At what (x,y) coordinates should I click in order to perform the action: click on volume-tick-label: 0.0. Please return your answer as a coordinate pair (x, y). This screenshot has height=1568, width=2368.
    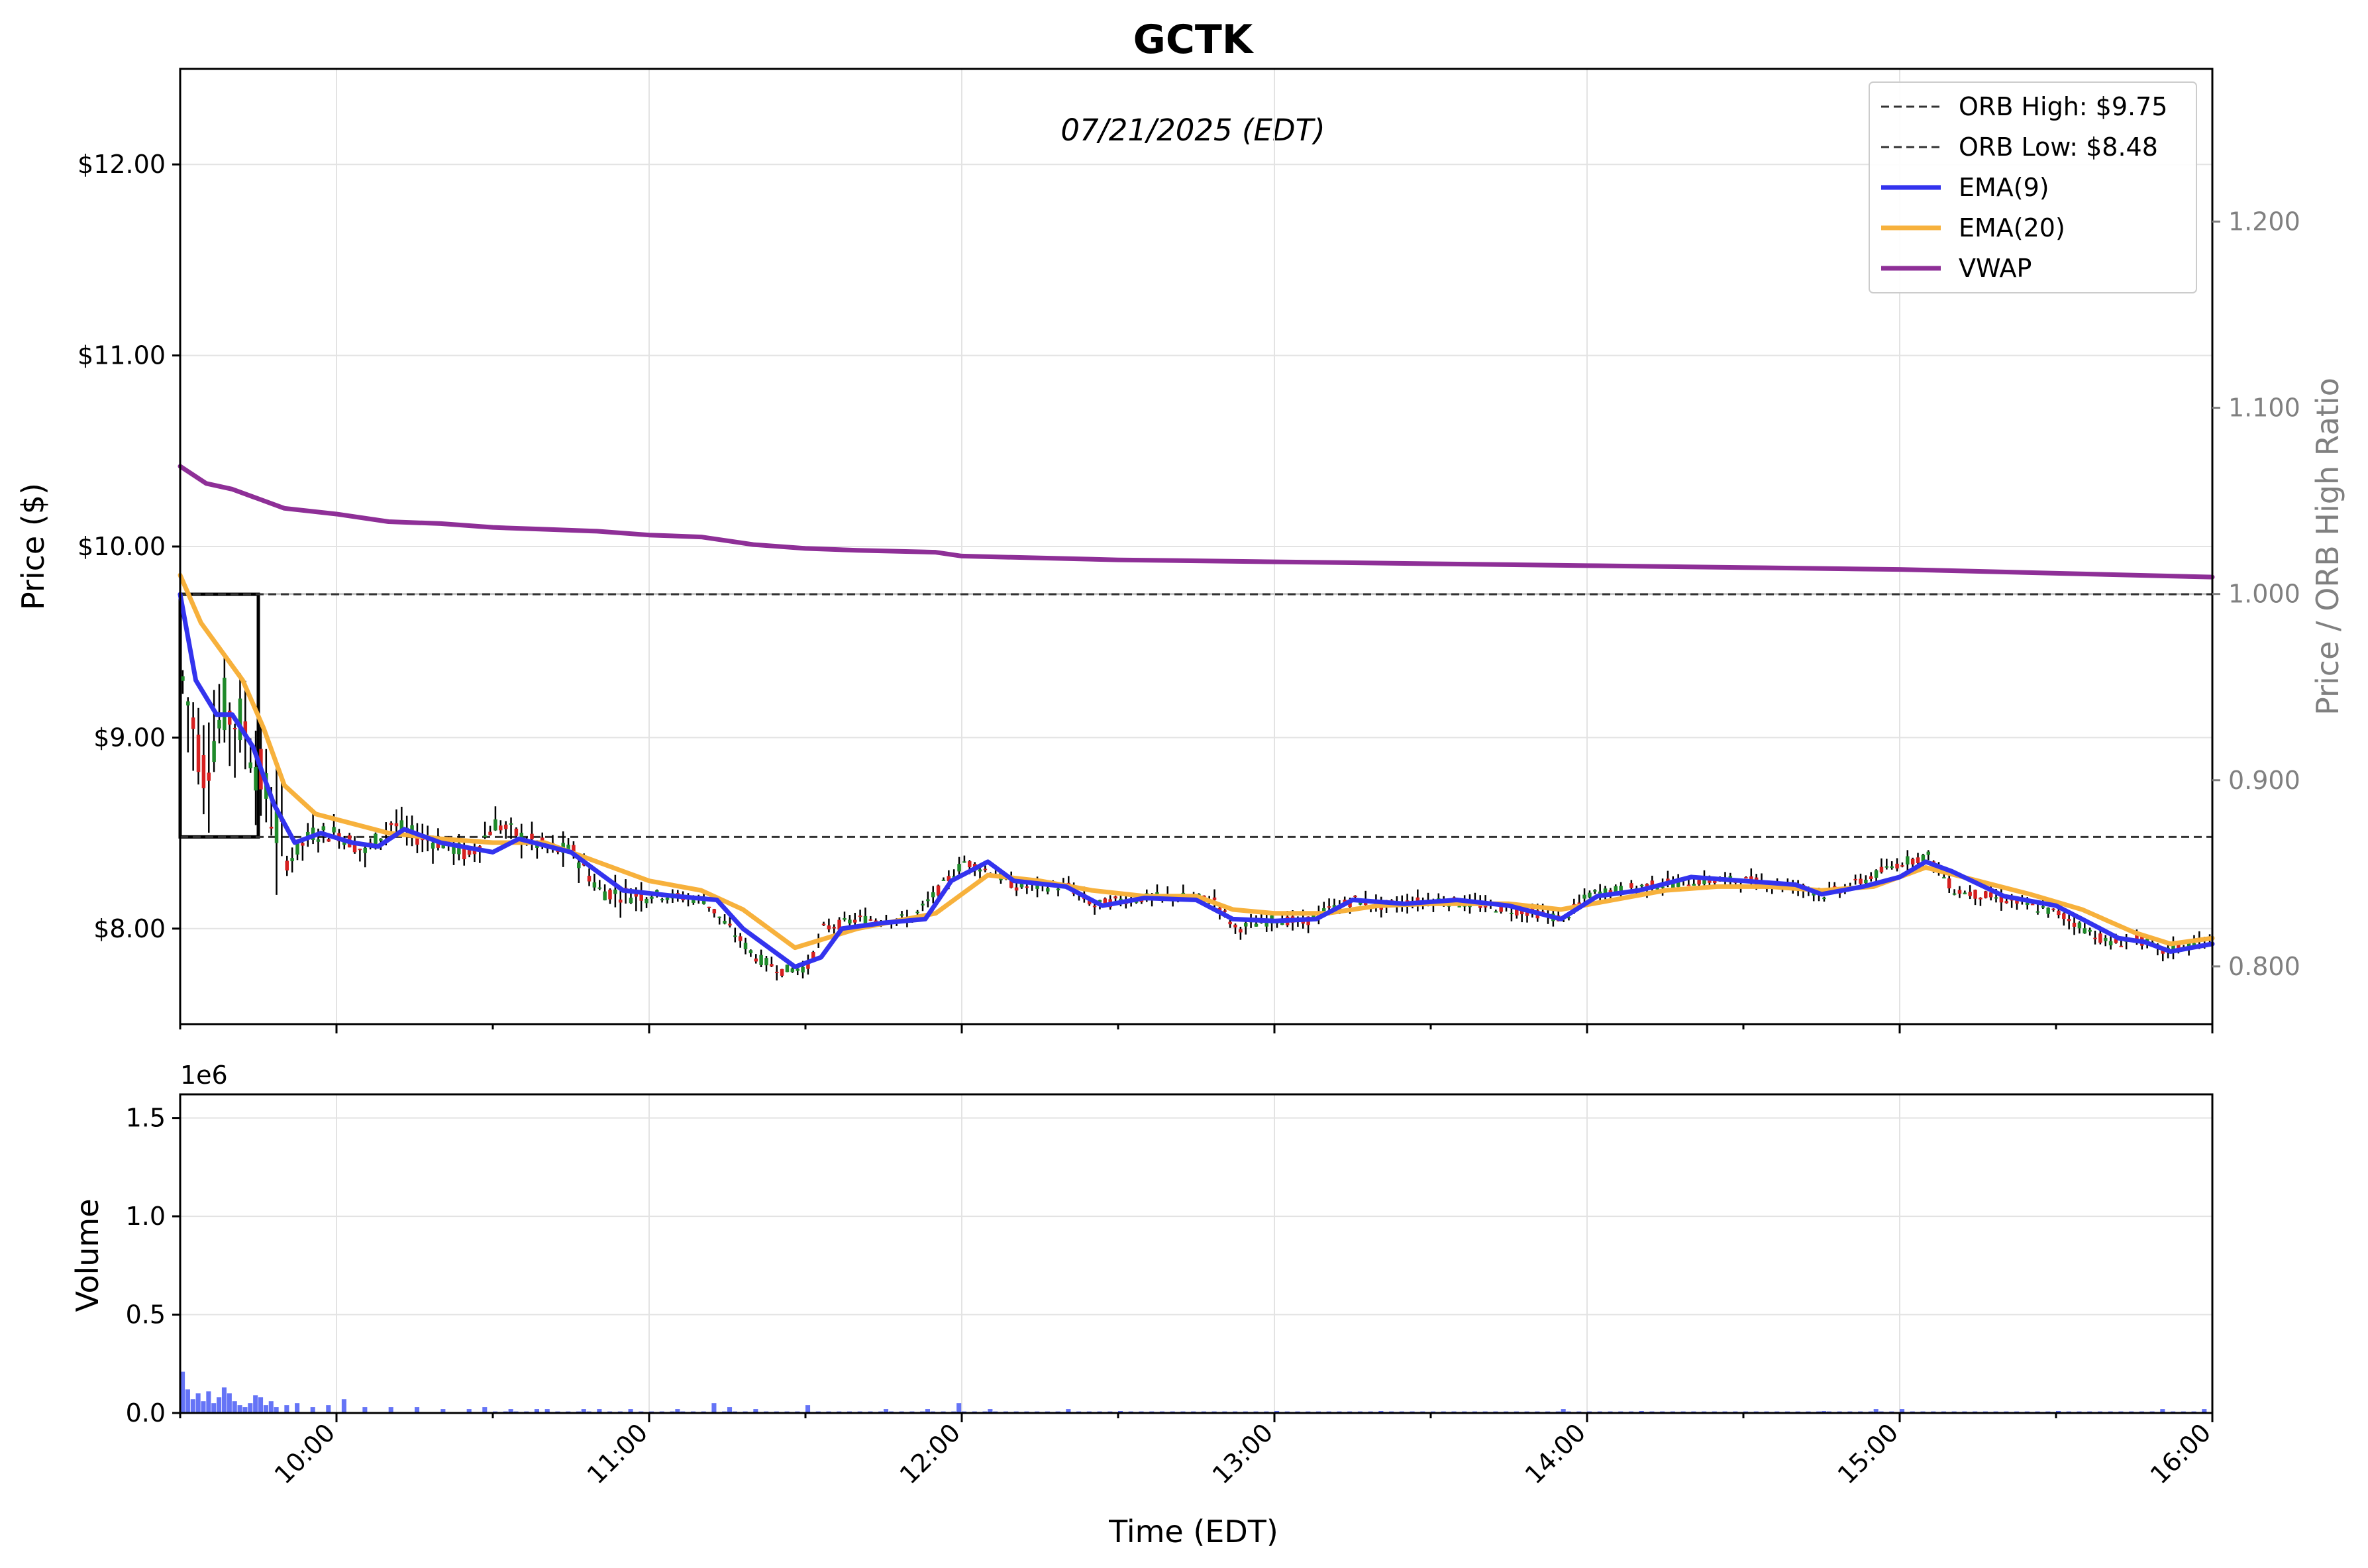
    Looking at the image, I should click on (146, 1413).